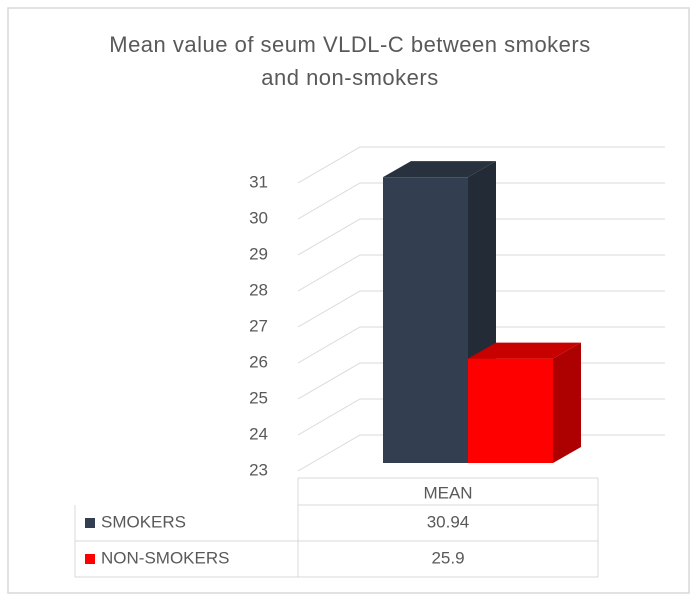 Image resolution: width=697 pixels, height=601 pixels. What do you see at coordinates (258, 361) in the screenshot?
I see `y-tick-label: 26` at bounding box center [258, 361].